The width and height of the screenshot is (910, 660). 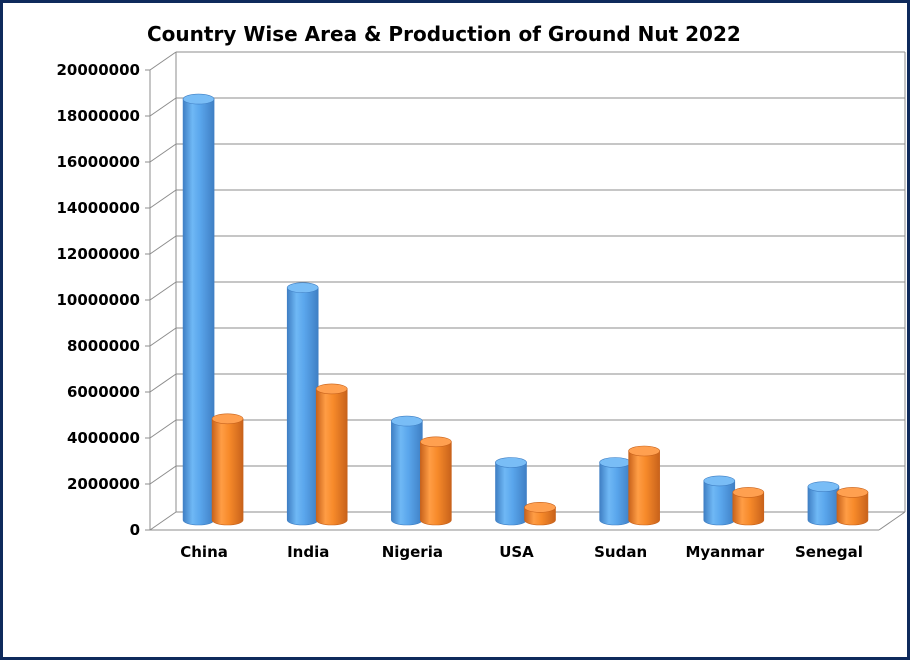 What do you see at coordinates (99, 70) in the screenshot?
I see `y-tick-label: 20000000` at bounding box center [99, 70].